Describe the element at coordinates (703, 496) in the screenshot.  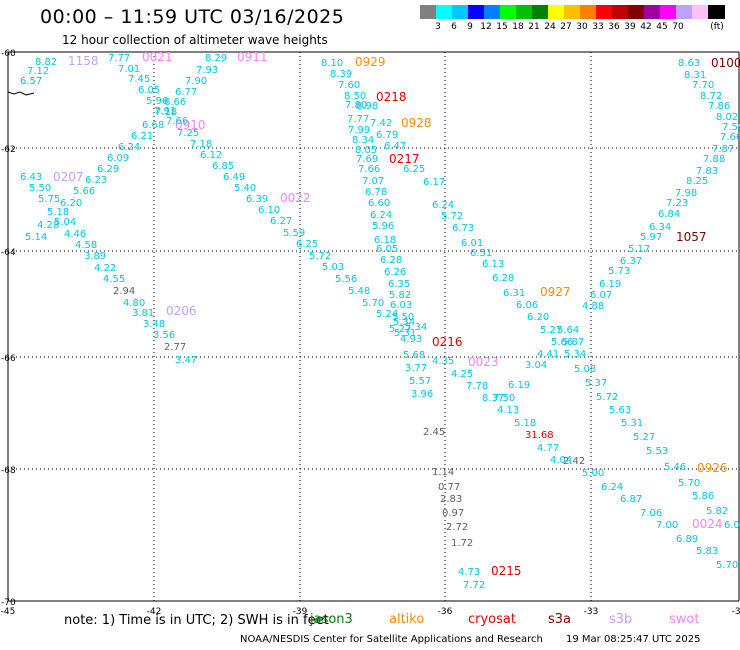
I see `swh-value: 5.86` at that location.